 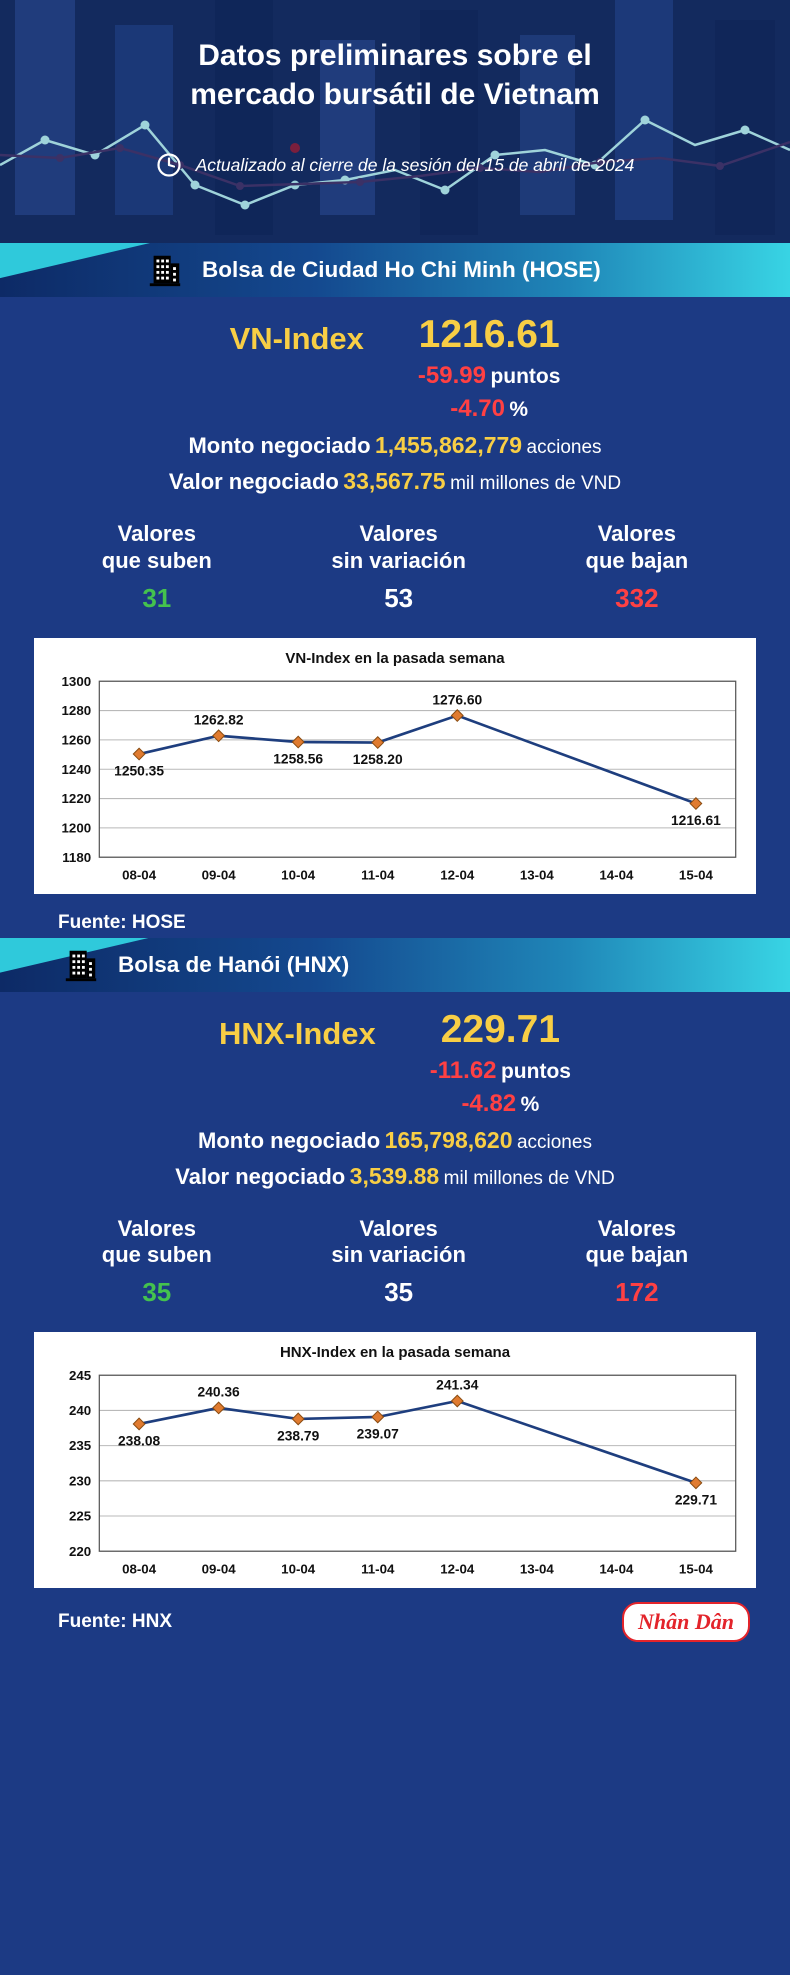 I want to click on svg-text: 1280, so click(x=77, y=710).